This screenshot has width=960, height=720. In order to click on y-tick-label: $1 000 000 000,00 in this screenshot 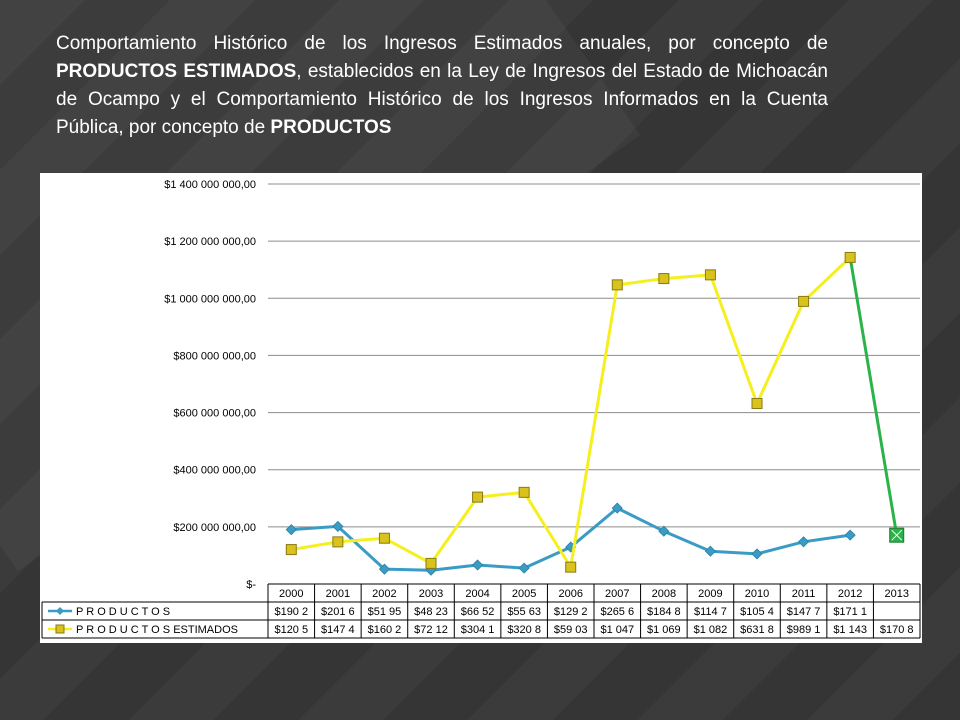, I will do `click(210, 299)`.